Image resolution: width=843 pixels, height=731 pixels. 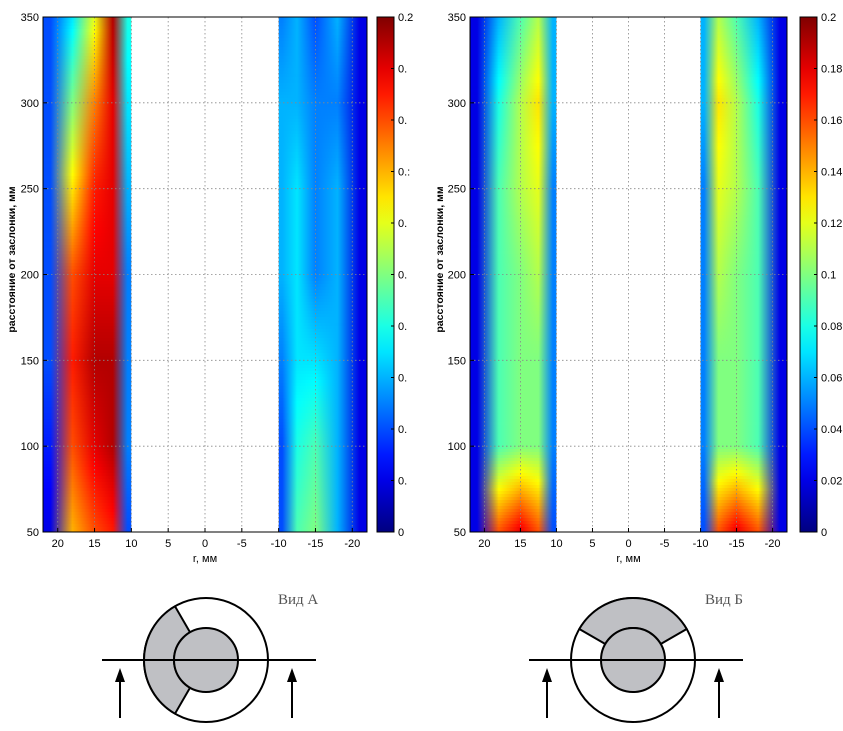 What do you see at coordinates (831, 327) in the screenshot?
I see `colorbar-tick-label: 0.08` at bounding box center [831, 327].